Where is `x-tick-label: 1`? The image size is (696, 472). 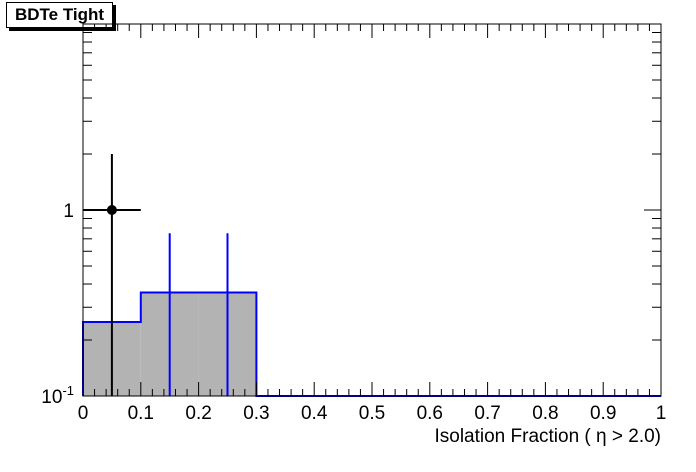
x-tick-label: 1 is located at coordinates (661, 413).